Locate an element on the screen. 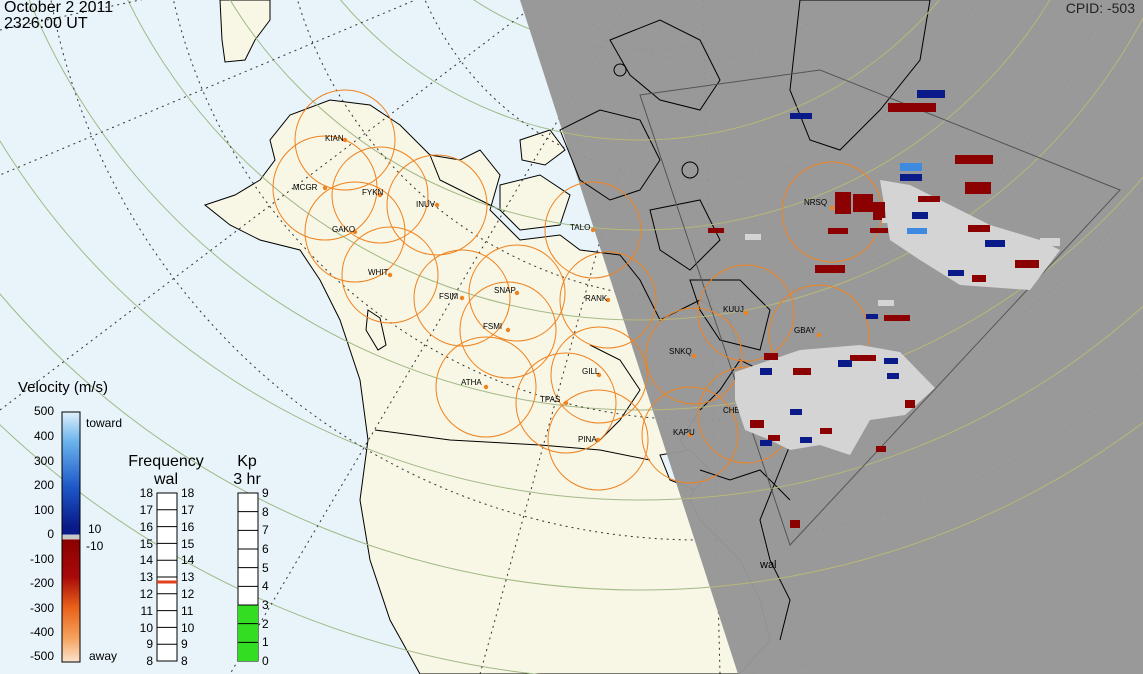  svg-text: 5 is located at coordinates (265, 568).